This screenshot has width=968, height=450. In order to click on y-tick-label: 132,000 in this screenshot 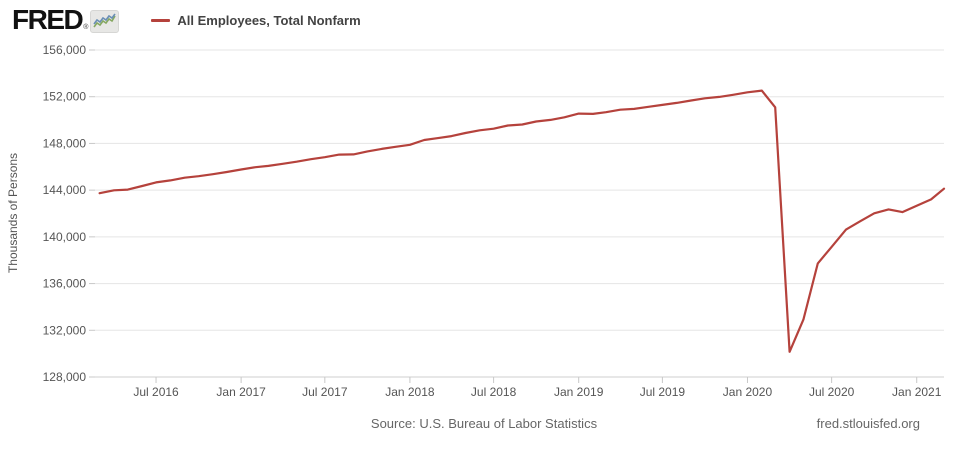, I will do `click(65, 330)`.